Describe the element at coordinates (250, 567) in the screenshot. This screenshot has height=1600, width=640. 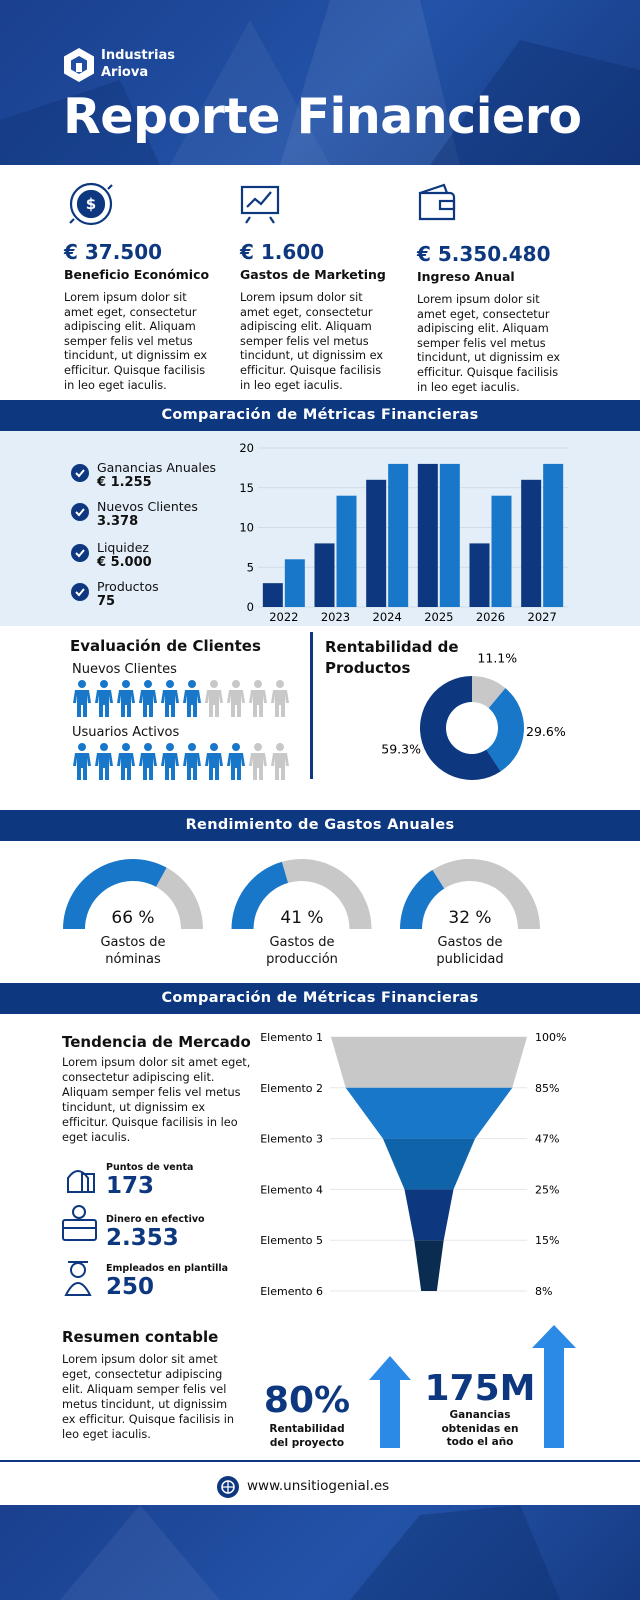
I see `y-tick-label: 5` at that location.